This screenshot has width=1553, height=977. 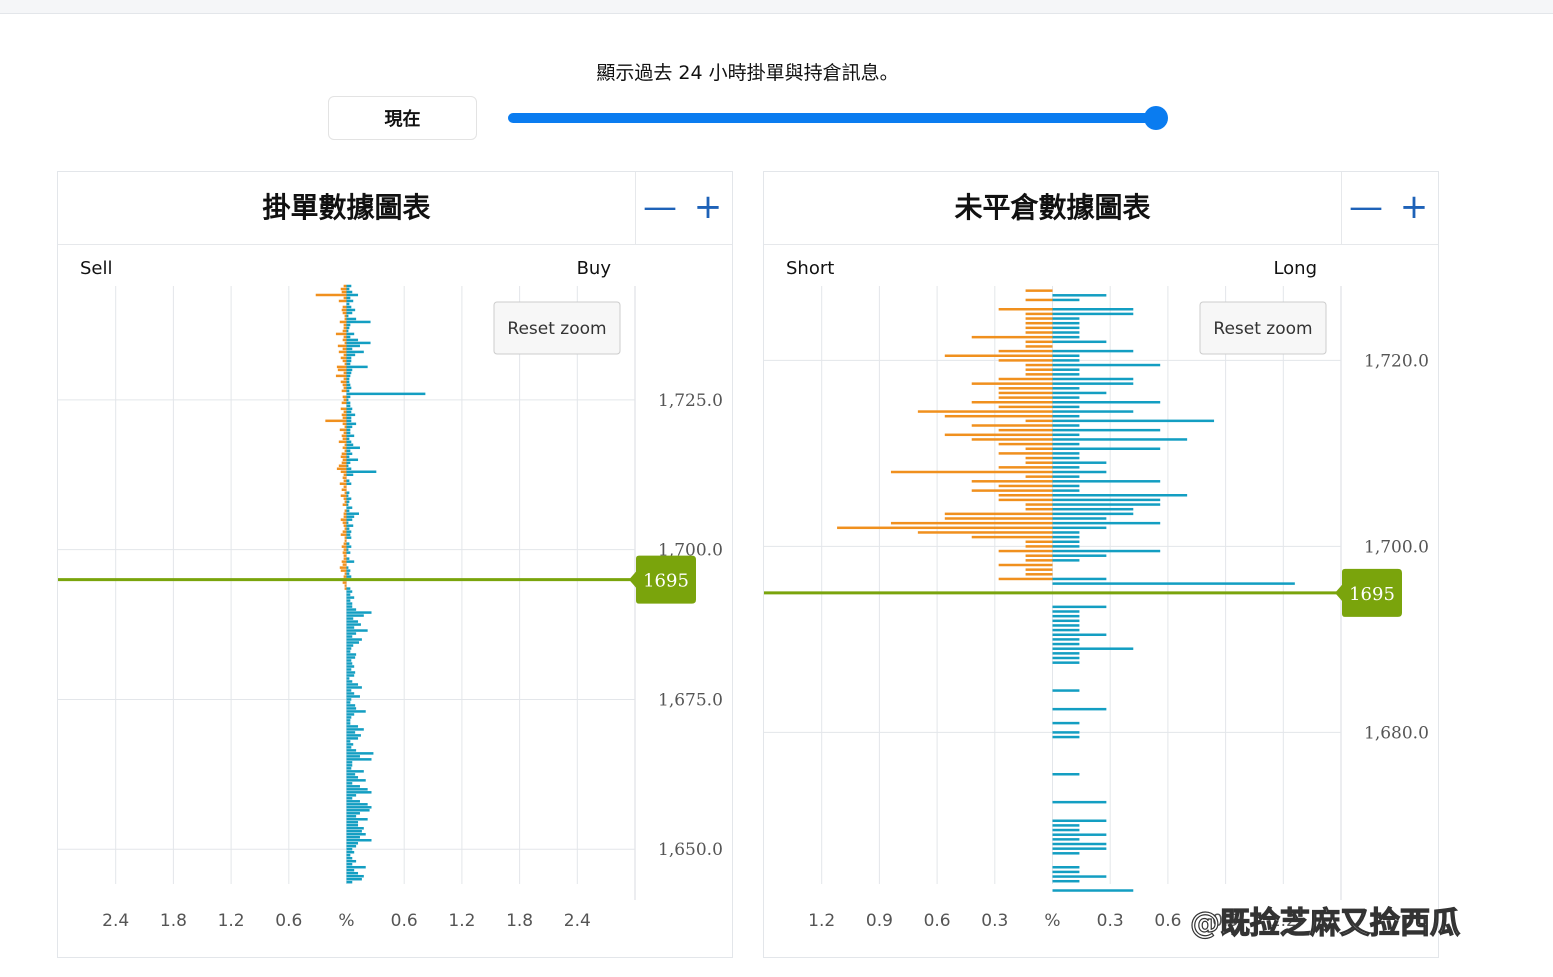 What do you see at coordinates (833, 118) in the screenshot?
I see `time-slider-track` at bounding box center [833, 118].